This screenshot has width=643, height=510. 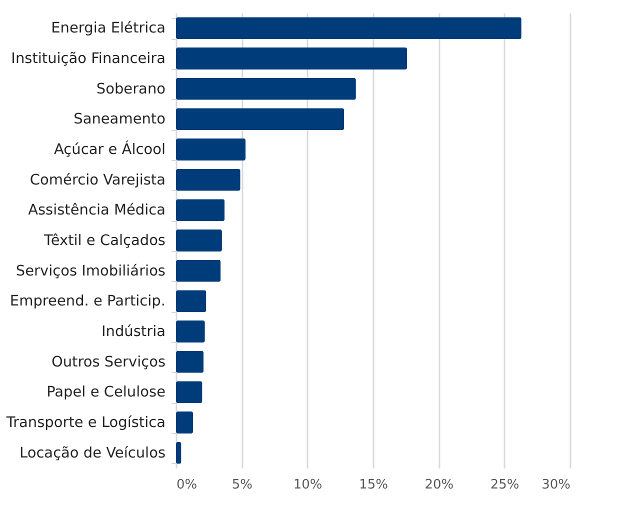 What do you see at coordinates (104, 241) in the screenshot?
I see `y-tick-label: Têxtil e Calçados` at bounding box center [104, 241].